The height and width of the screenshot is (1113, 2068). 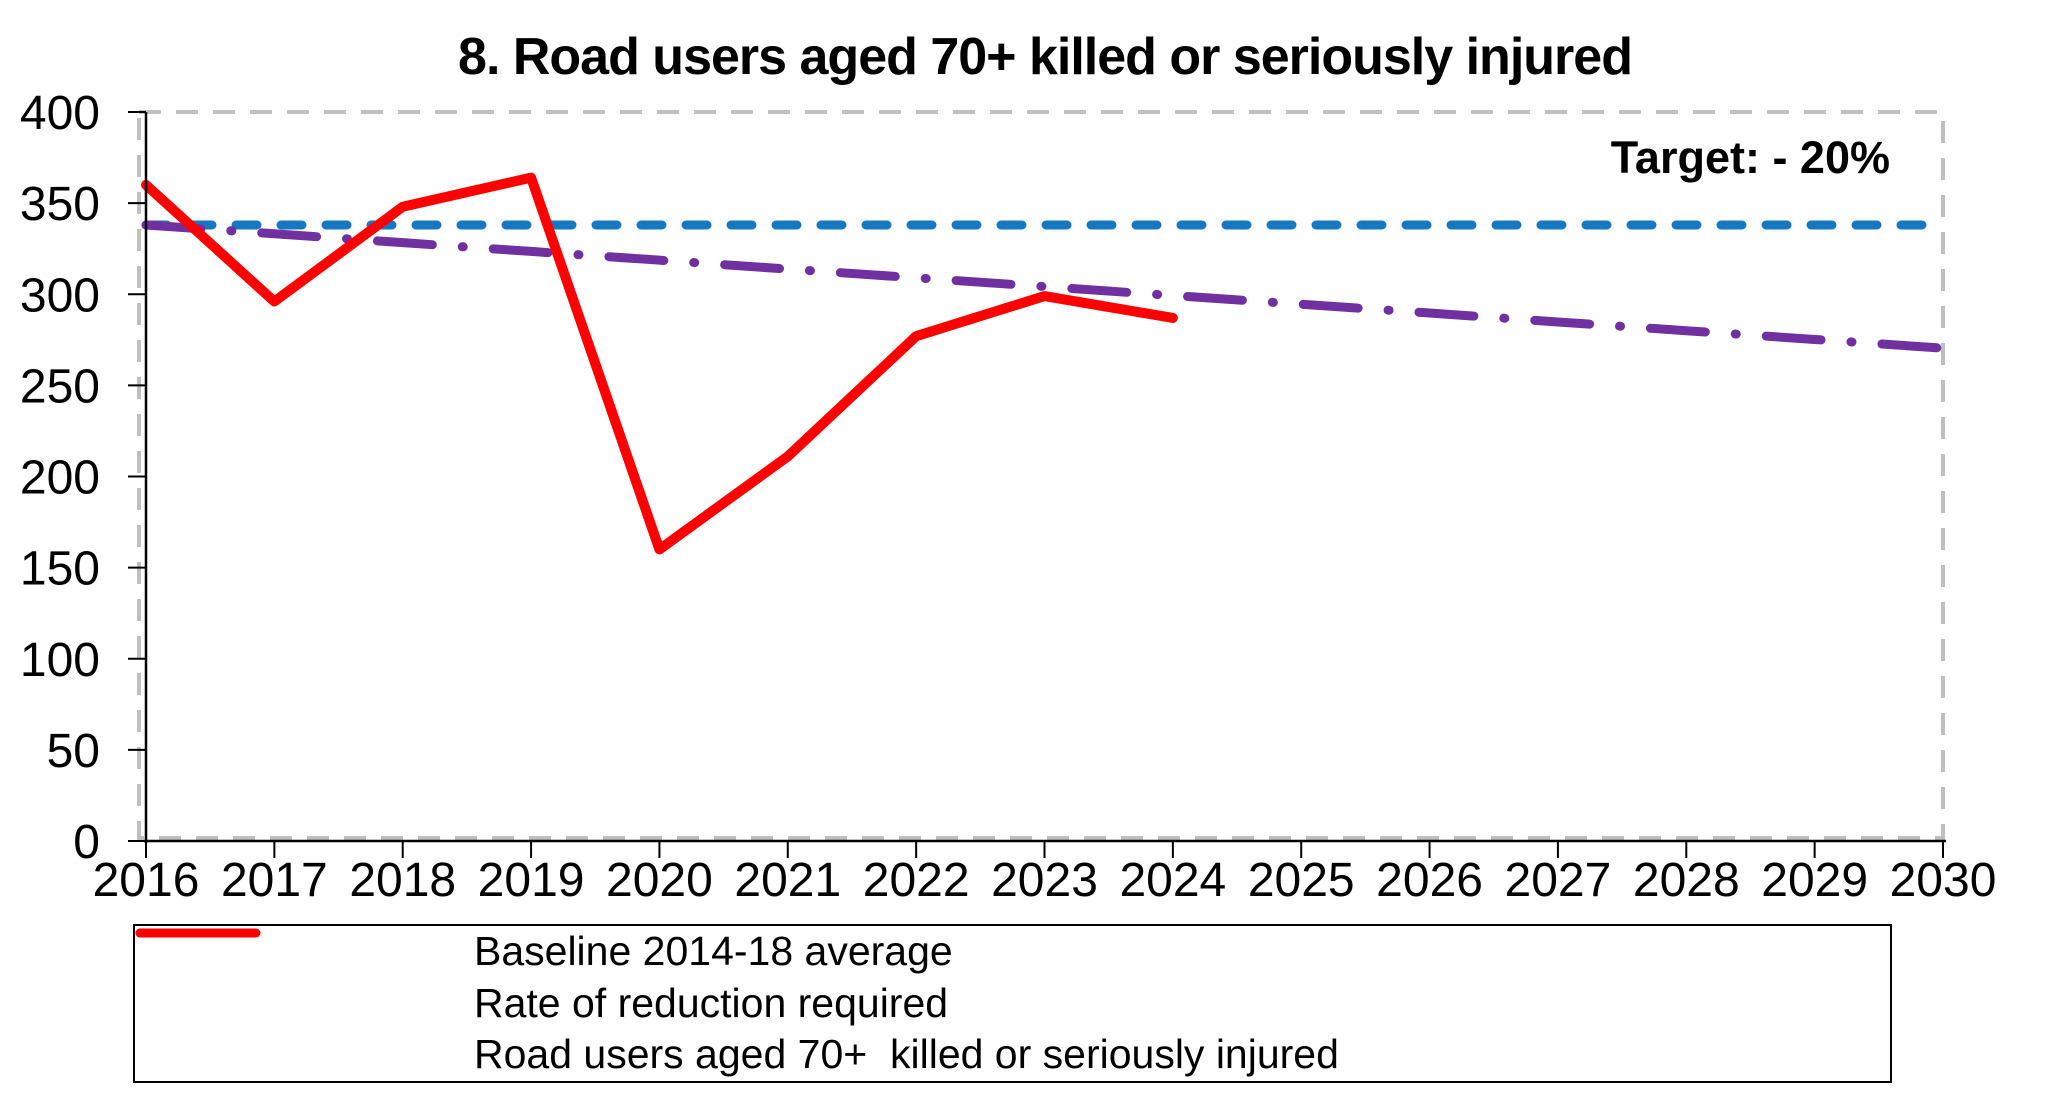 I want to click on y-tick-label: 400, so click(x=60, y=113).